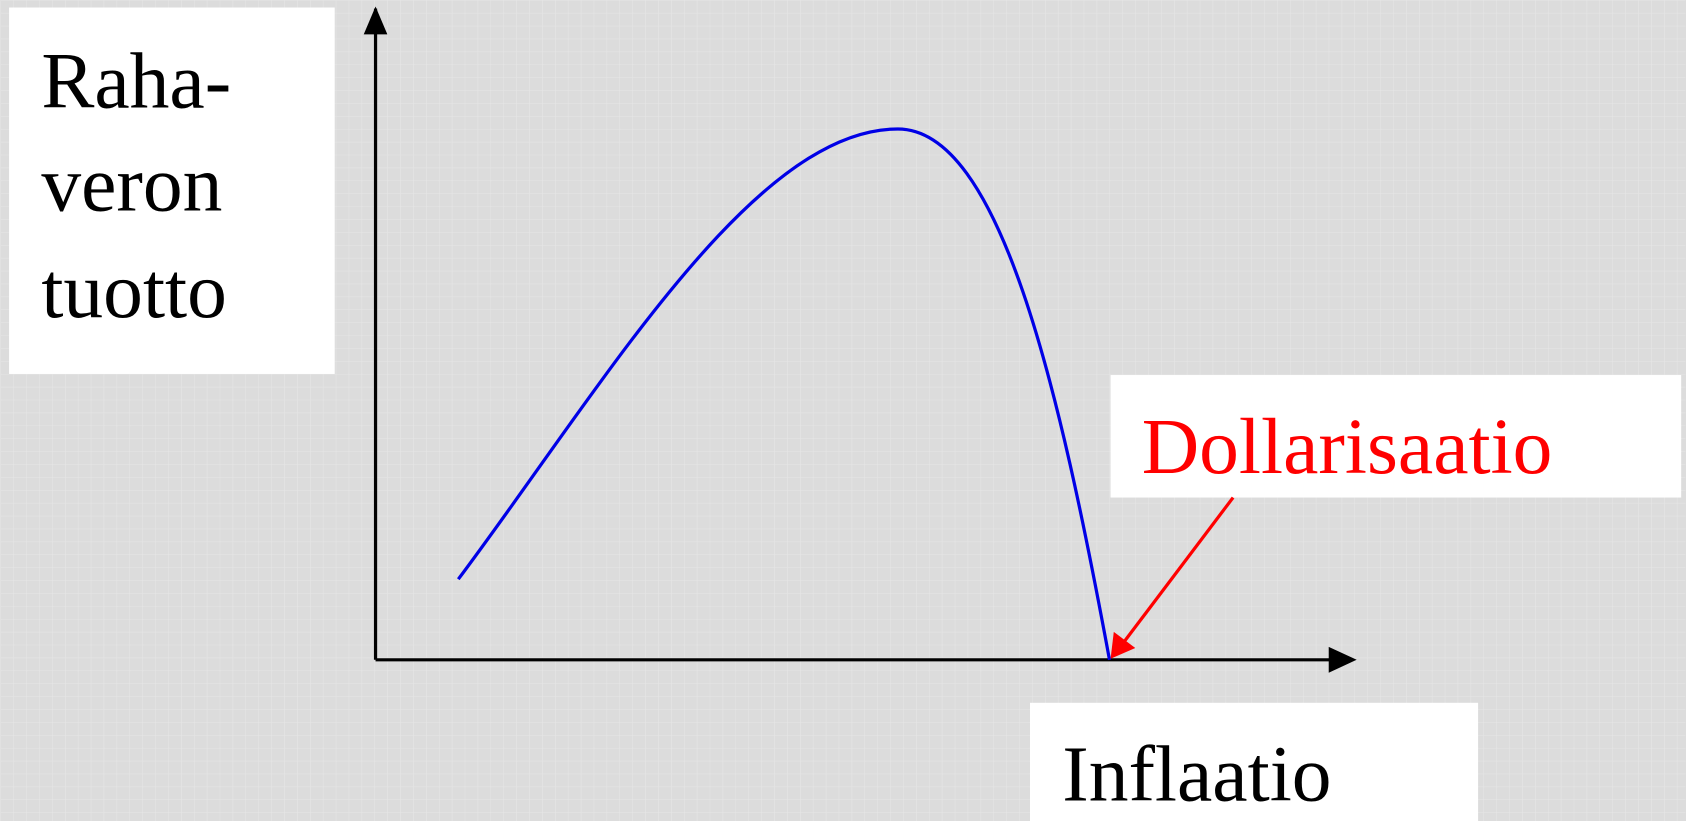 The height and width of the screenshot is (821, 1686). I want to click on x-axis-label: Inflaatio, so click(1196, 775).